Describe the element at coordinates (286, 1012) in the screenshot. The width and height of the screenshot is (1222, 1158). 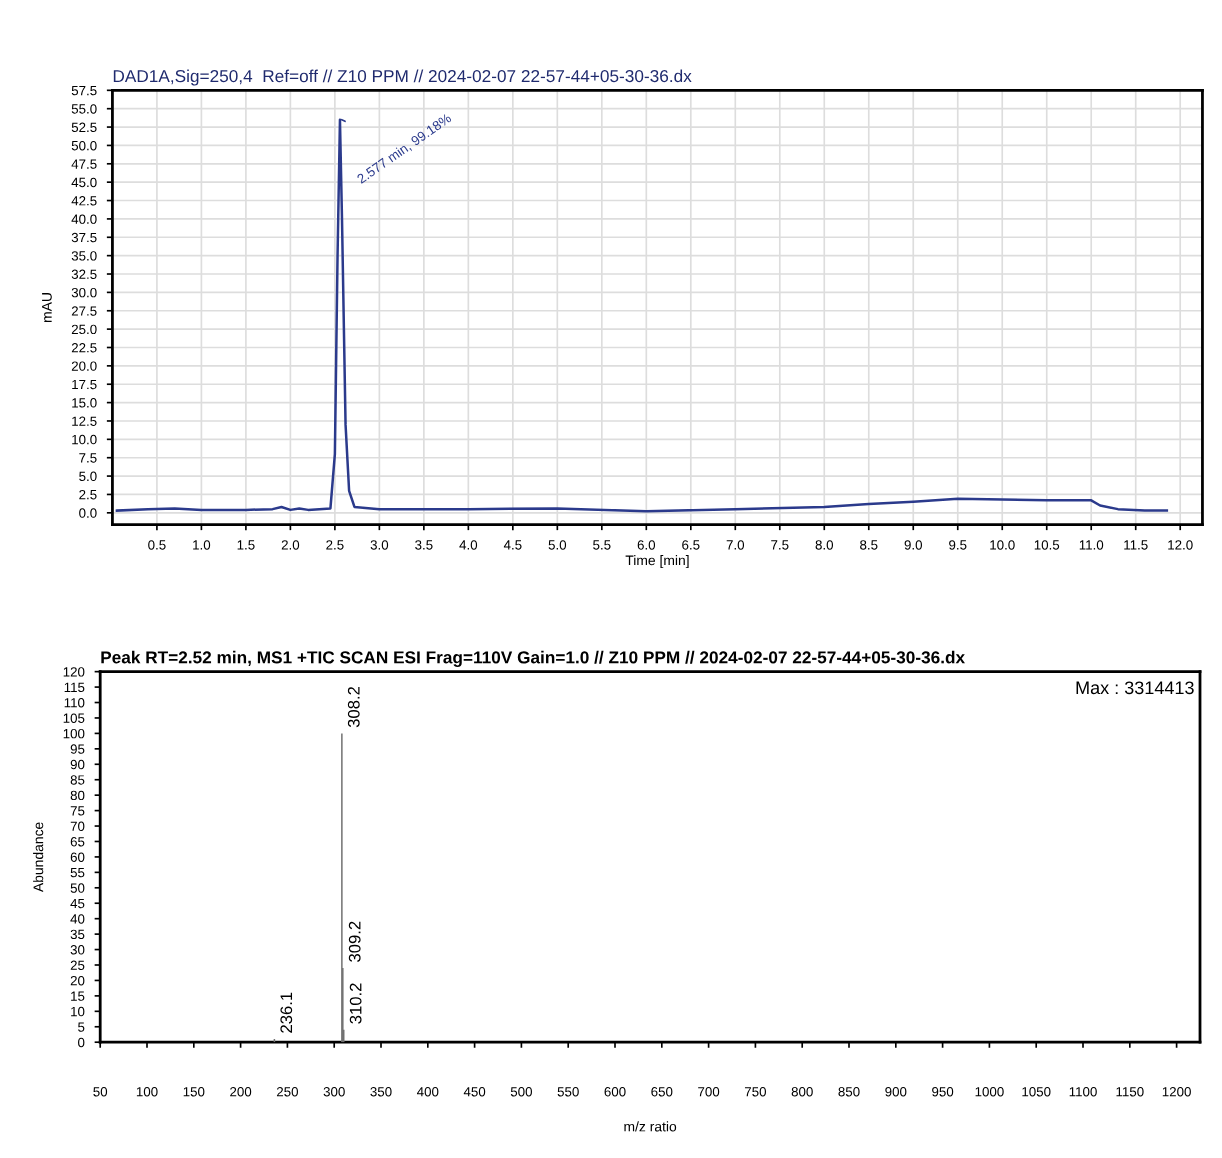
I see `annotation: 236.1` at that location.